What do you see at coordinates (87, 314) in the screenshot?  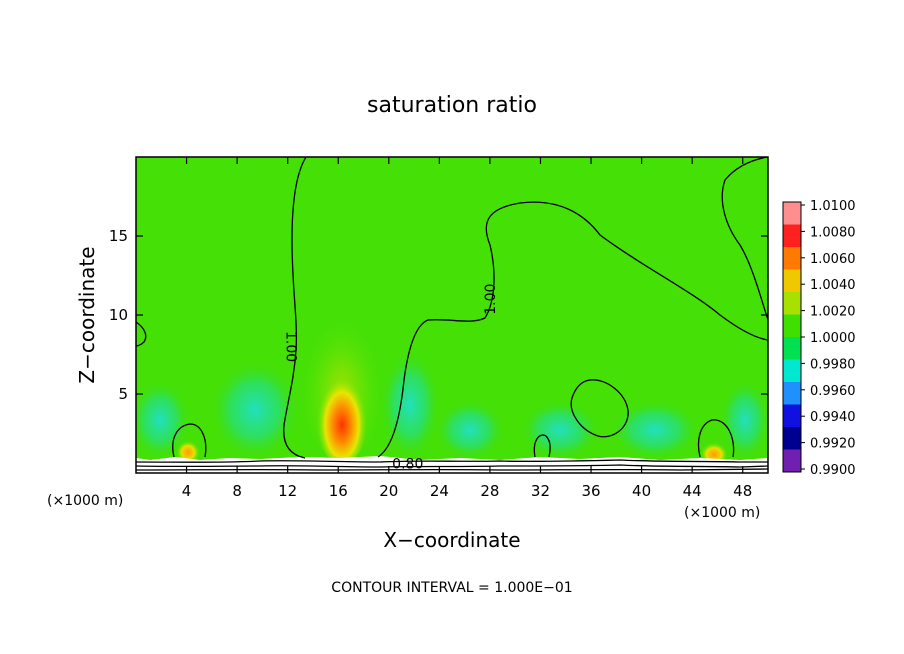 I see `y-axis-title: Z−coordinate` at bounding box center [87, 314].